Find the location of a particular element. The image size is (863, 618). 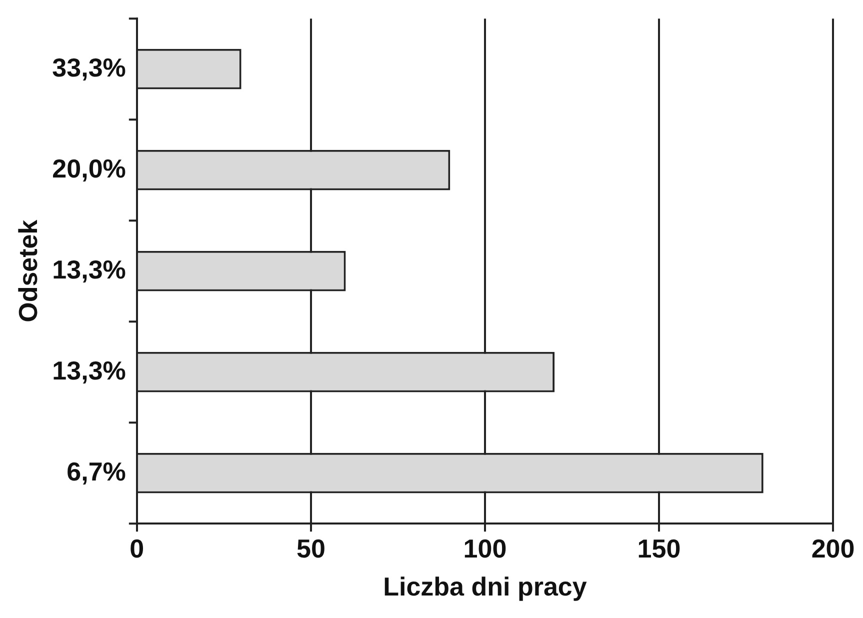

y-tick-label: 33,3% is located at coordinates (89, 67).